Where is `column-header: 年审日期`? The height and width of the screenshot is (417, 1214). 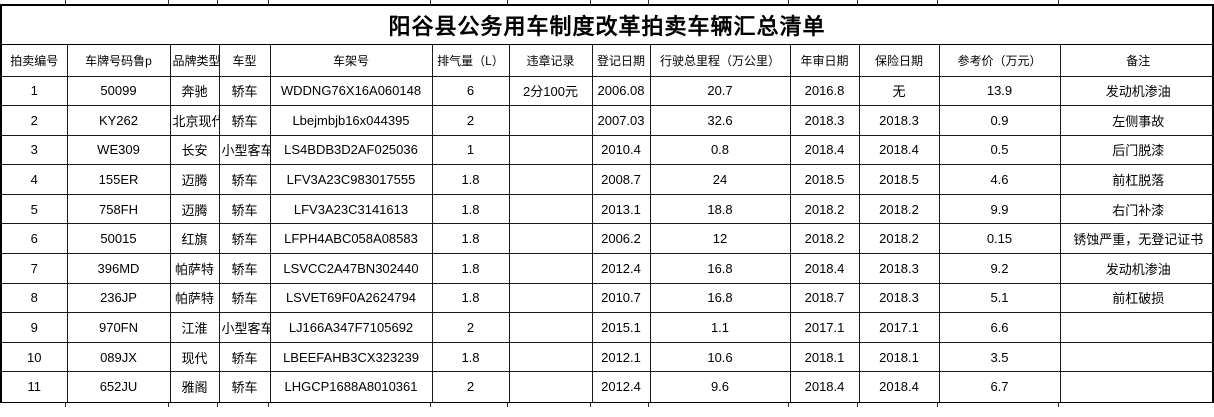 column-header: 年审日期 is located at coordinates (824, 61).